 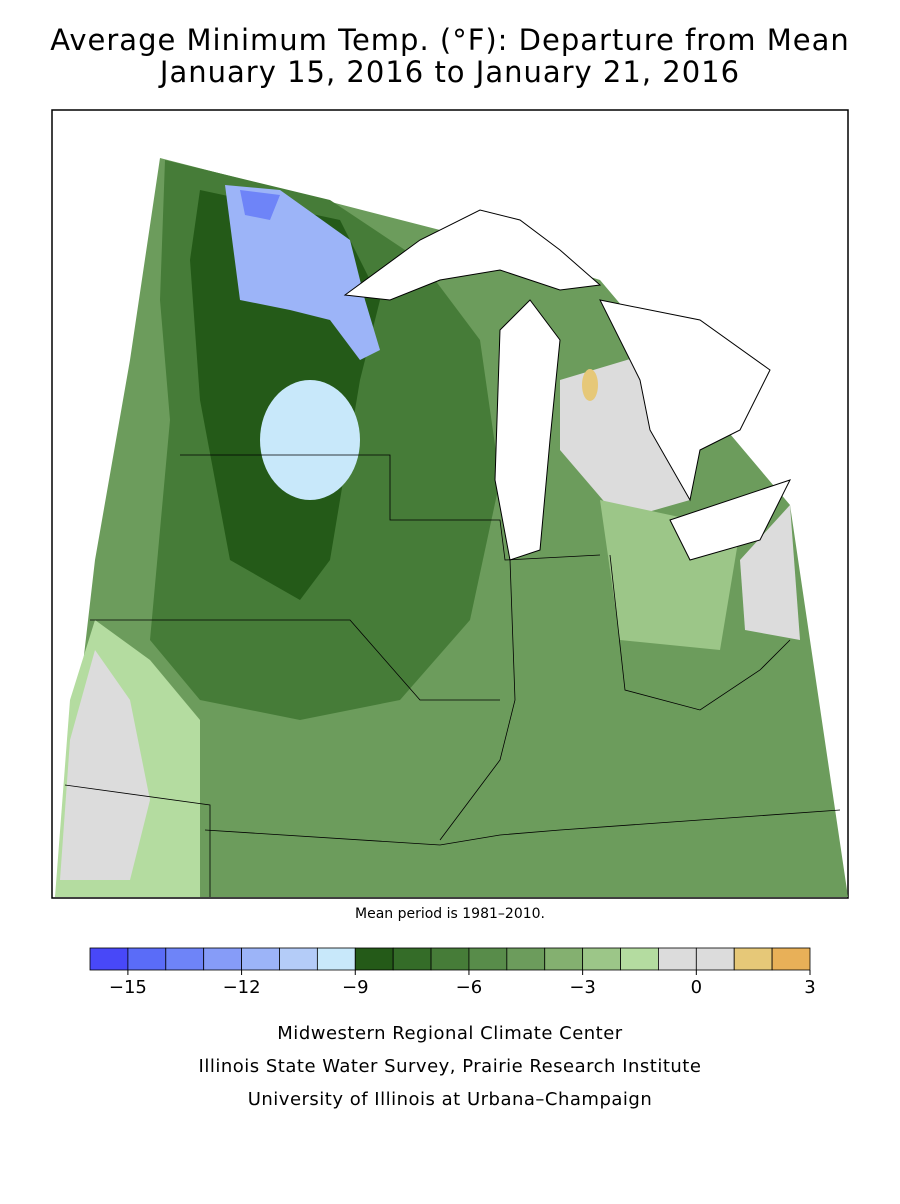 I want to click on note: Mean period is 1981–2010., so click(x=450, y=914).